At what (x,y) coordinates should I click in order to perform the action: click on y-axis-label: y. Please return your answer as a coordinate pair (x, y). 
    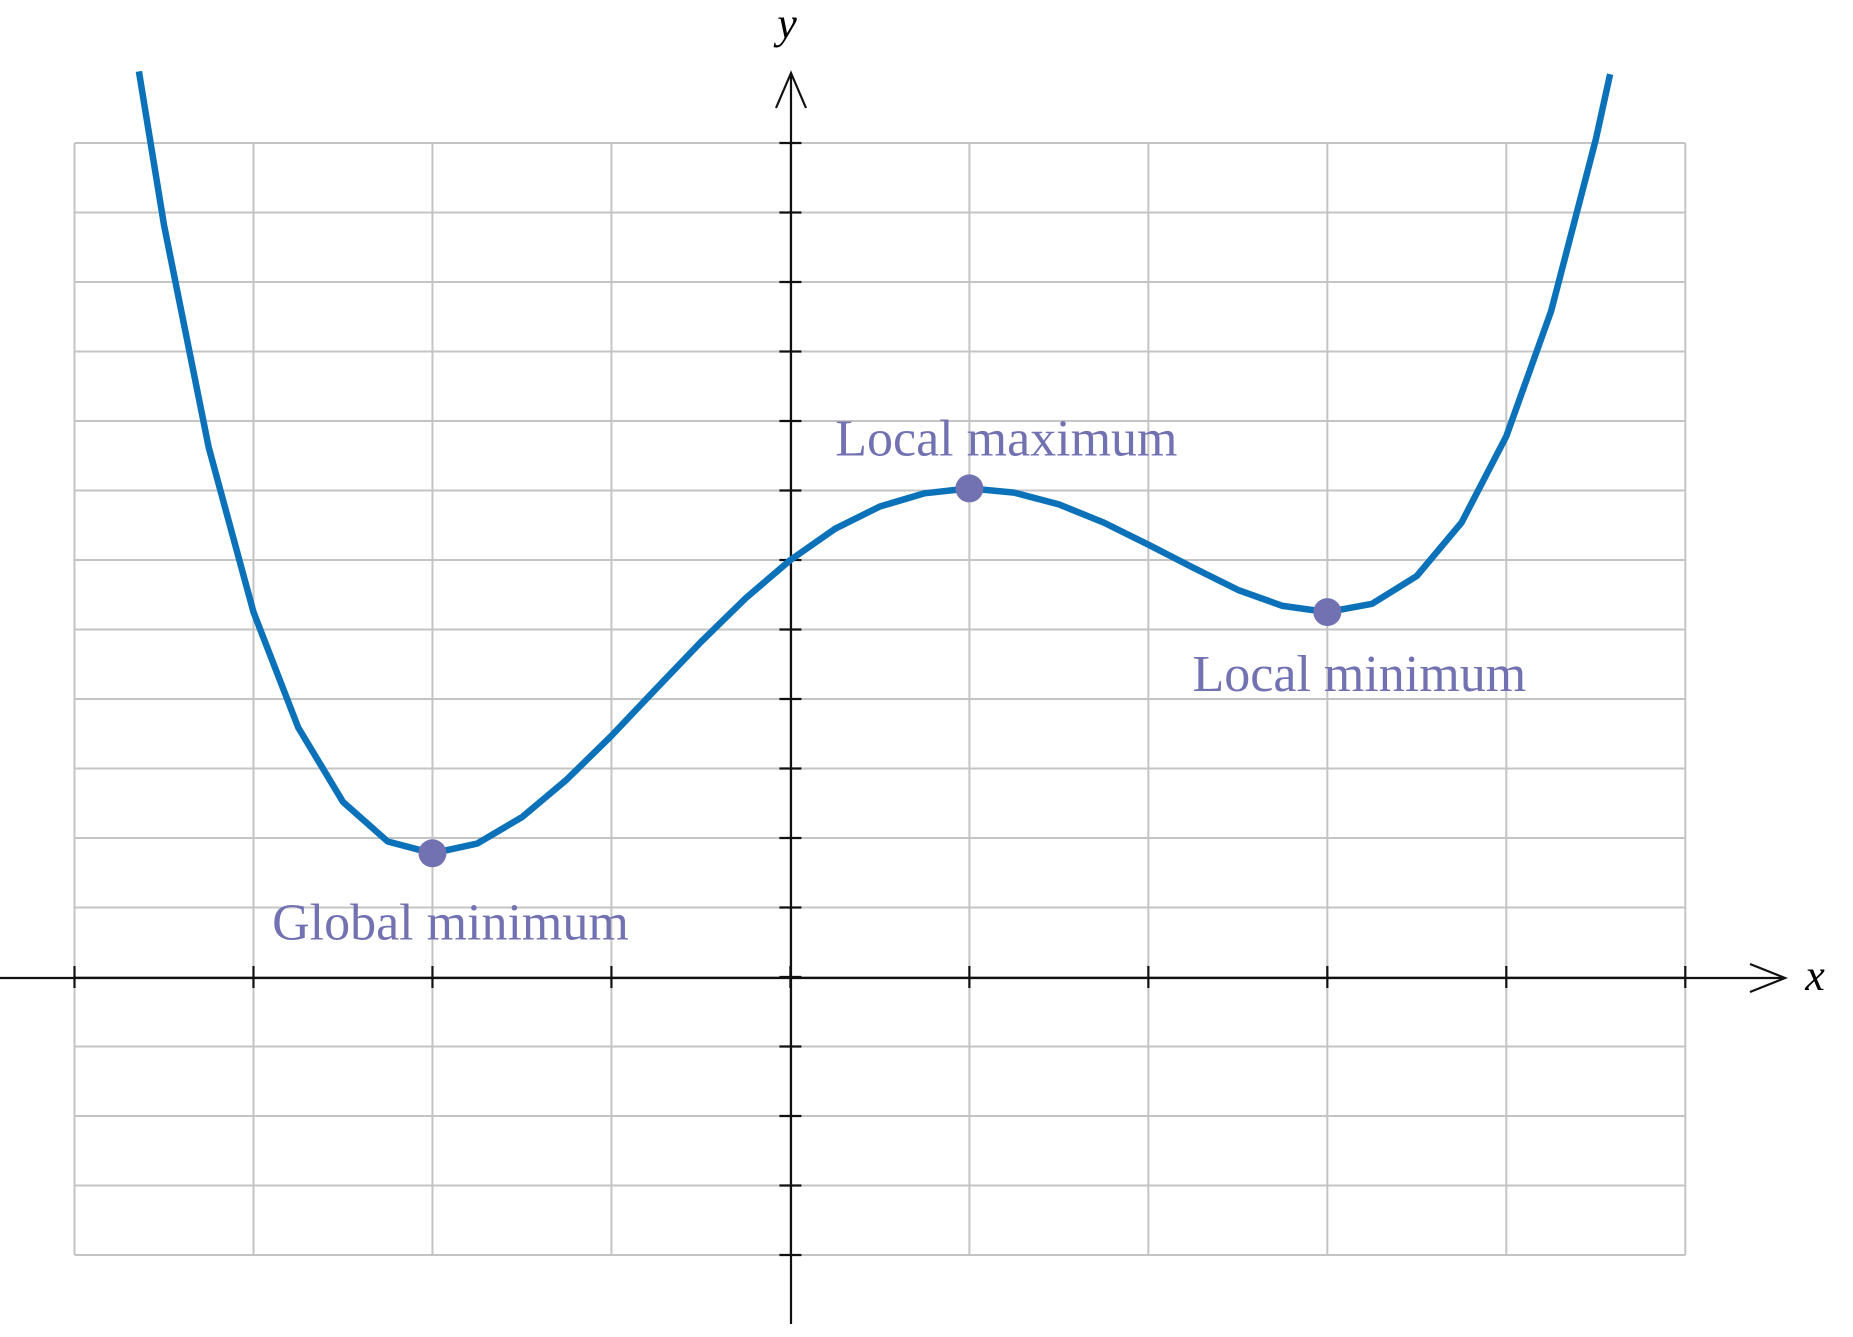
    Looking at the image, I should click on (785, 24).